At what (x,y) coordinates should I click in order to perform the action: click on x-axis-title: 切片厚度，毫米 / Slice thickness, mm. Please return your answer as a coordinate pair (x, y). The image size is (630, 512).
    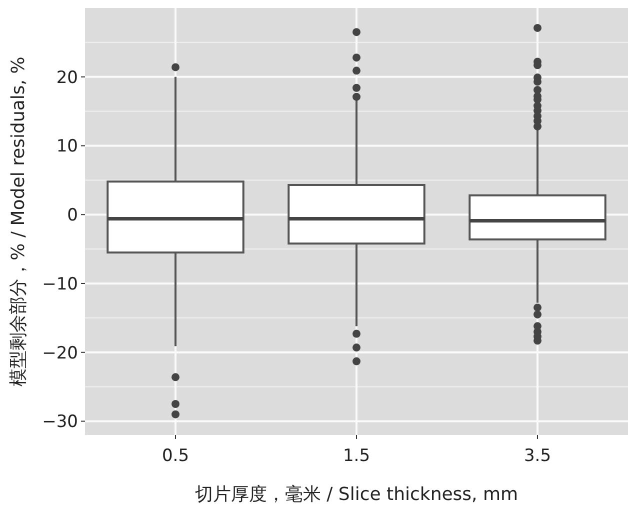
    Looking at the image, I should click on (356, 494).